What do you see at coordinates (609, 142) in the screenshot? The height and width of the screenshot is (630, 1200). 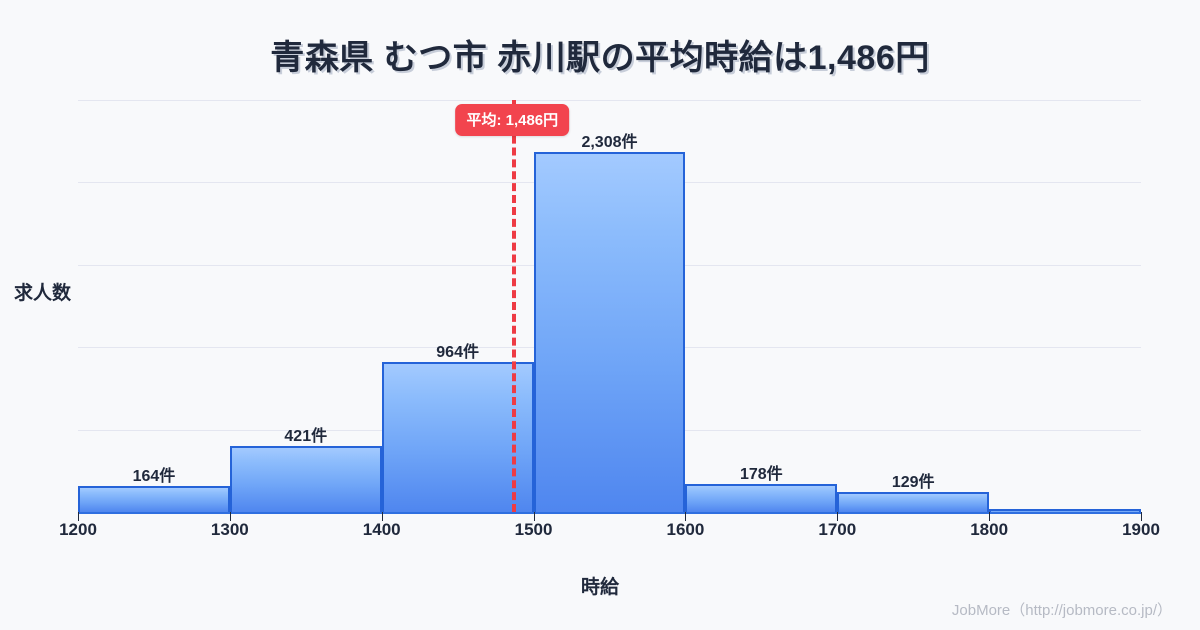 I see `bar-value-label: 2,308件` at bounding box center [609, 142].